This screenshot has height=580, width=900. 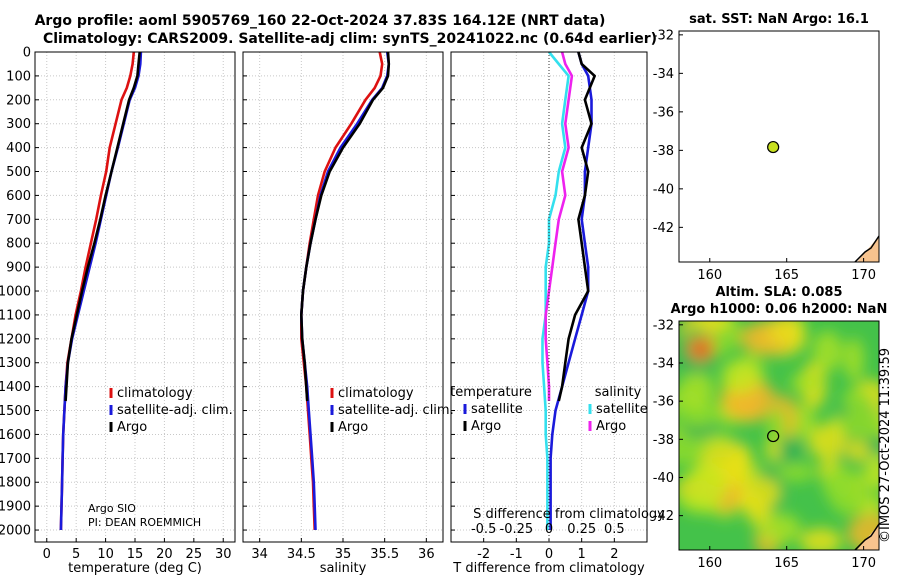 What do you see at coordinates (18, 196) in the screenshot?
I see `temperature-ytick-label: 600` at bounding box center [18, 196].